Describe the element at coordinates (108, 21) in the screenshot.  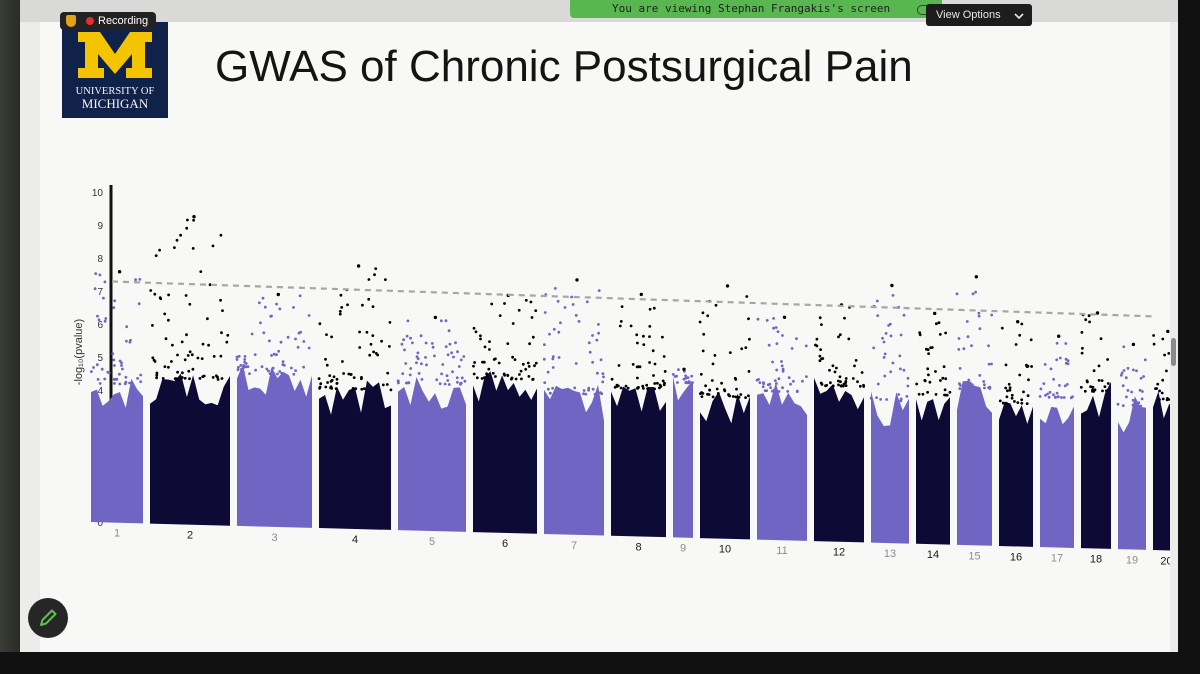
I see `recording-indicator: Recording` at that location.